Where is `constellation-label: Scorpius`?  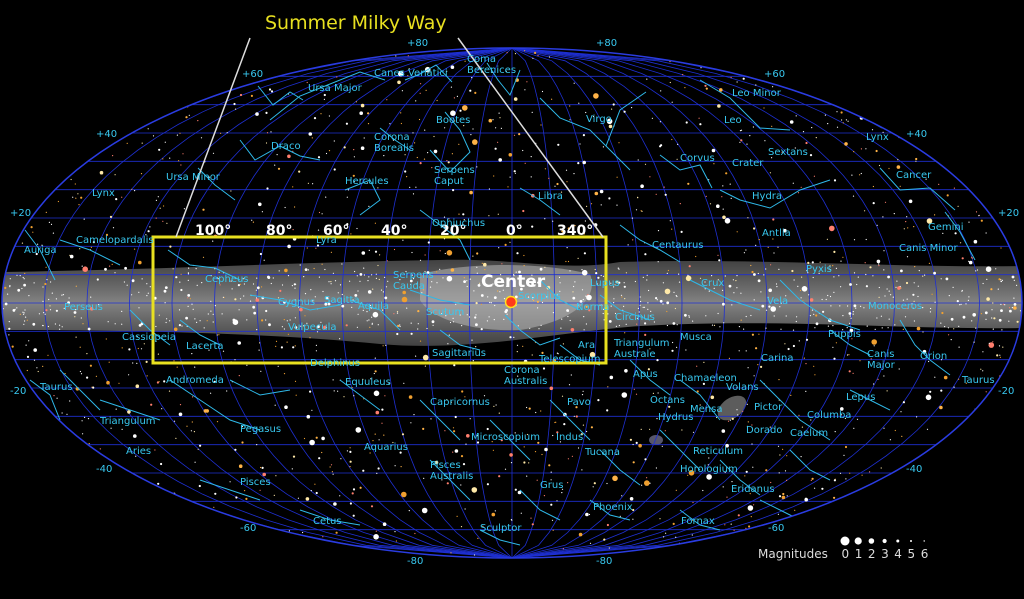
constellation-label: Scorpius is located at coordinates (539, 296).